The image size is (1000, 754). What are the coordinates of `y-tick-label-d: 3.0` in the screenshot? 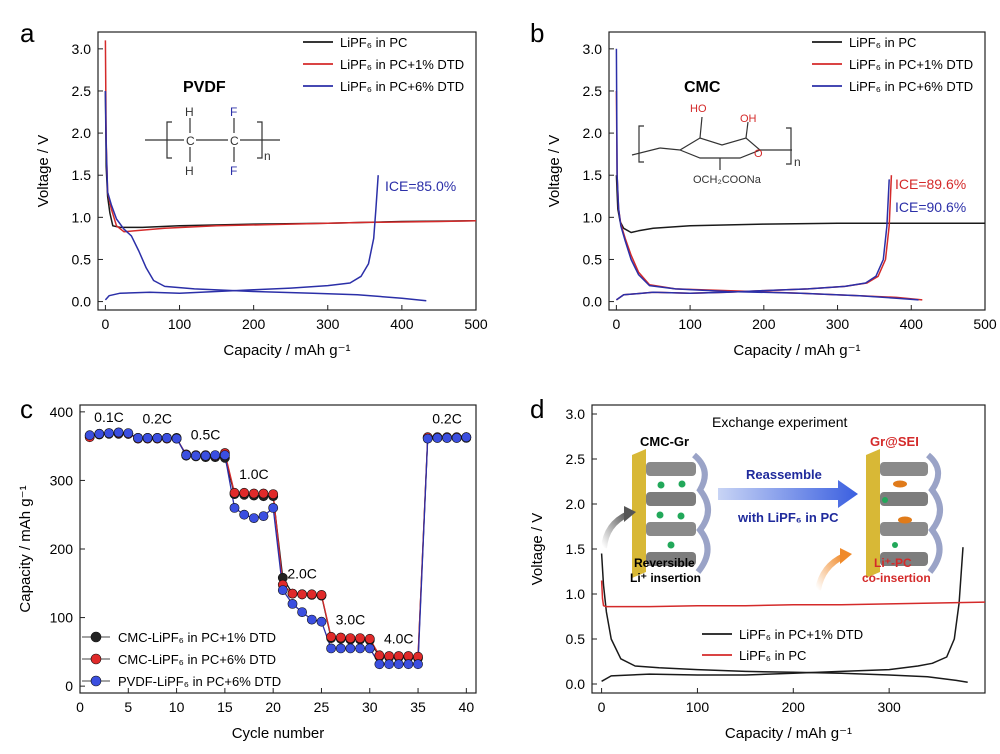 It's located at (576, 414).